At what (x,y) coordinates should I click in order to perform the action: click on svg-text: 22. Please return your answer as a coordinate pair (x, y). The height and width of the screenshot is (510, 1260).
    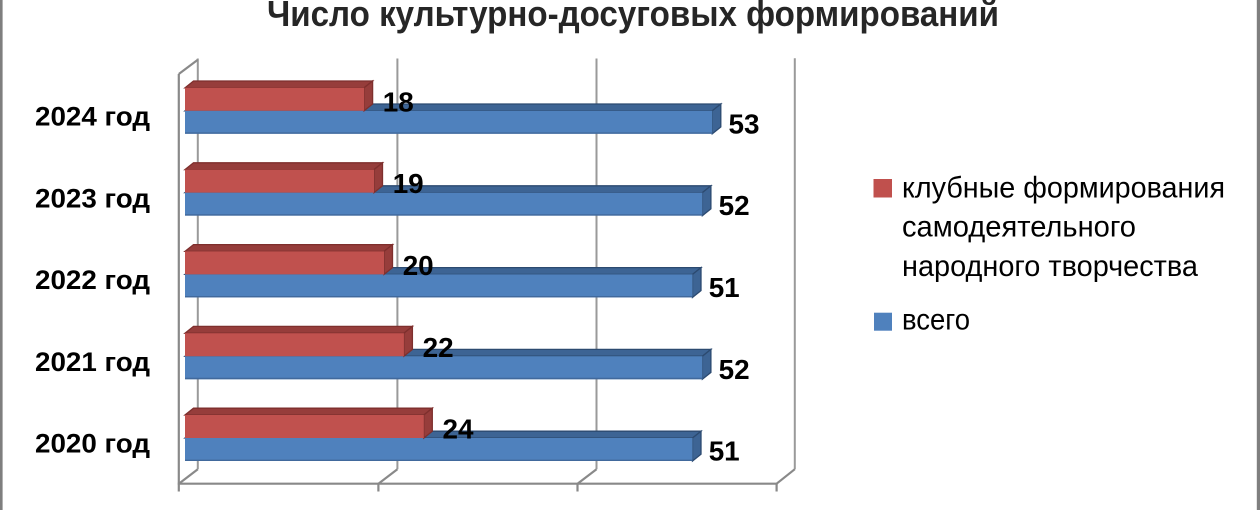
    Looking at the image, I should click on (438, 347).